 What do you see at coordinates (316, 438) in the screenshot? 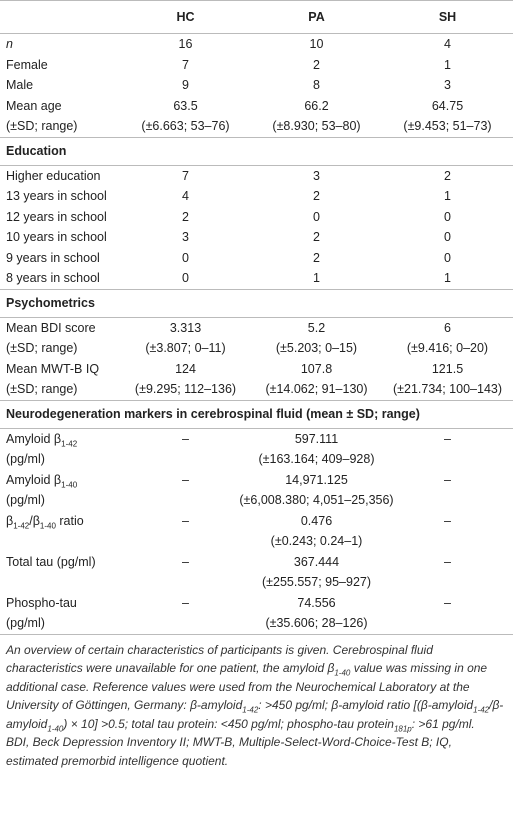
I see `cell-value: 597.111` at bounding box center [316, 438].